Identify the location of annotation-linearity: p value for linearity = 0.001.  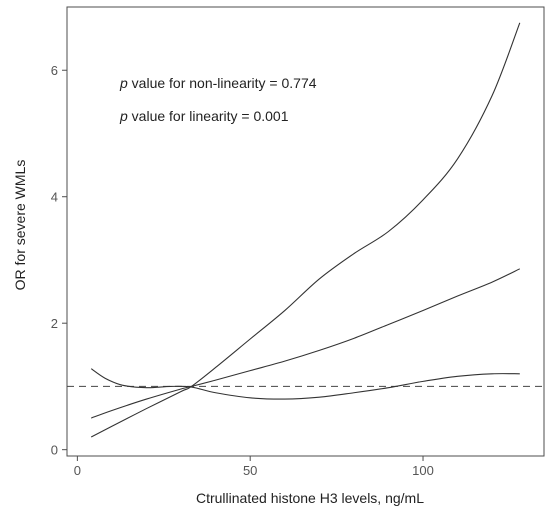
(204, 116).